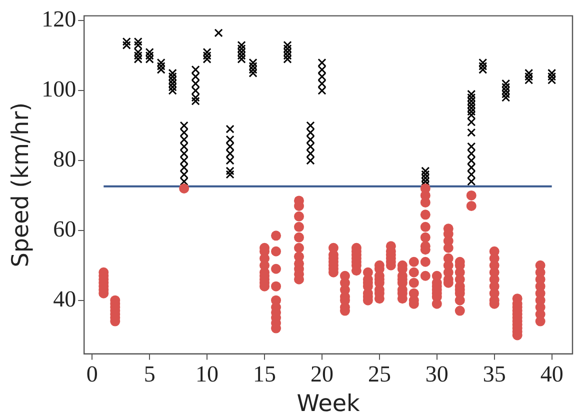 This screenshot has width=579, height=419. Describe the element at coordinates (64, 299) in the screenshot. I see `y-tick-label: 40` at that location.